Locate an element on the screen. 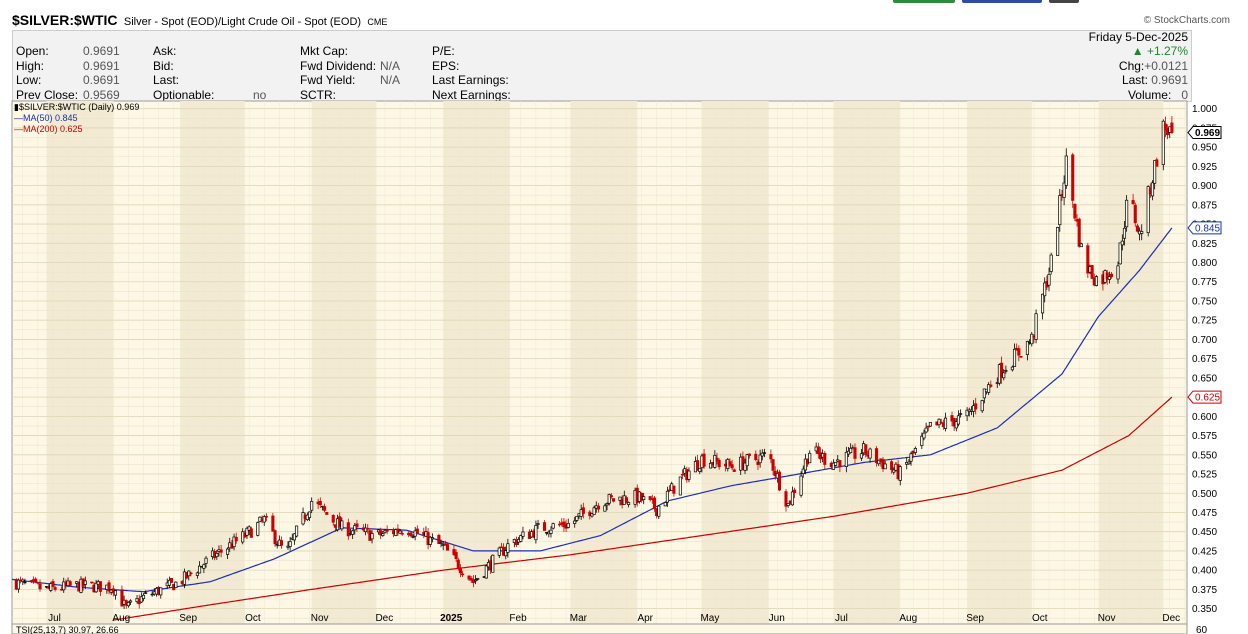 The image size is (1248, 634). prev-close-label: Prev Close: is located at coordinates (47, 95).